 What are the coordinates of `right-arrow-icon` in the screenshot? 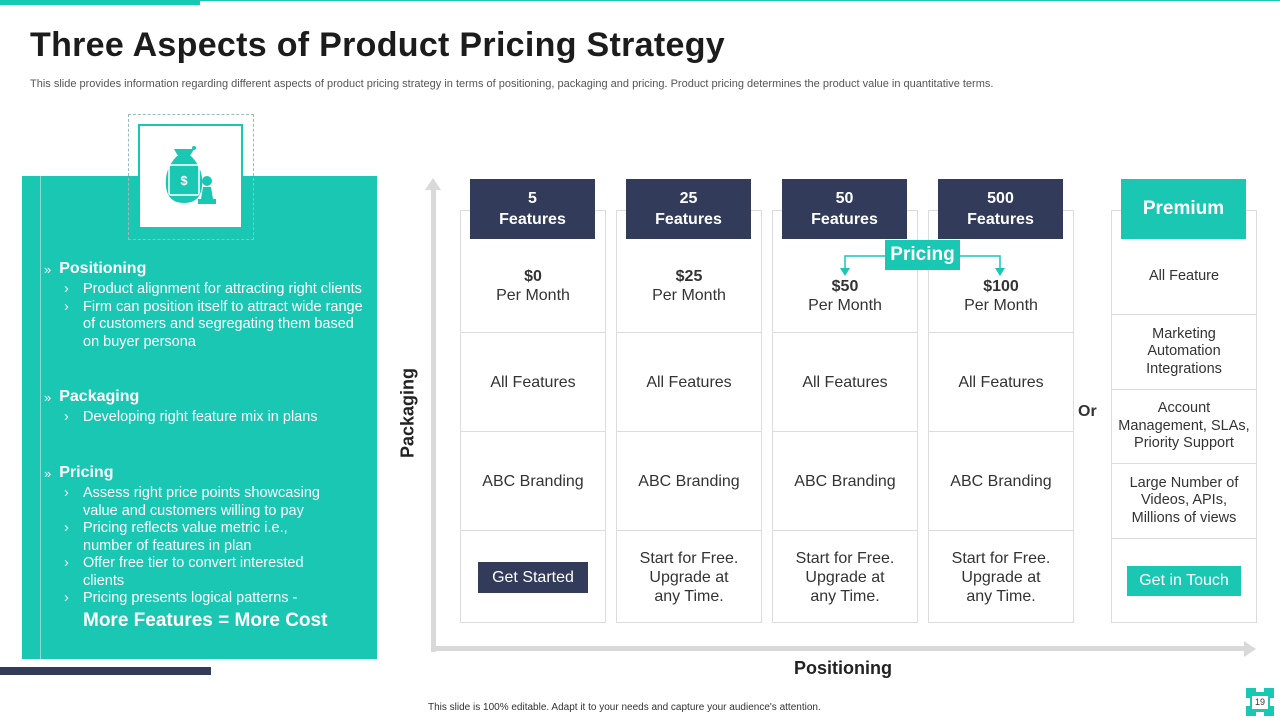 It's located at (1250, 649).